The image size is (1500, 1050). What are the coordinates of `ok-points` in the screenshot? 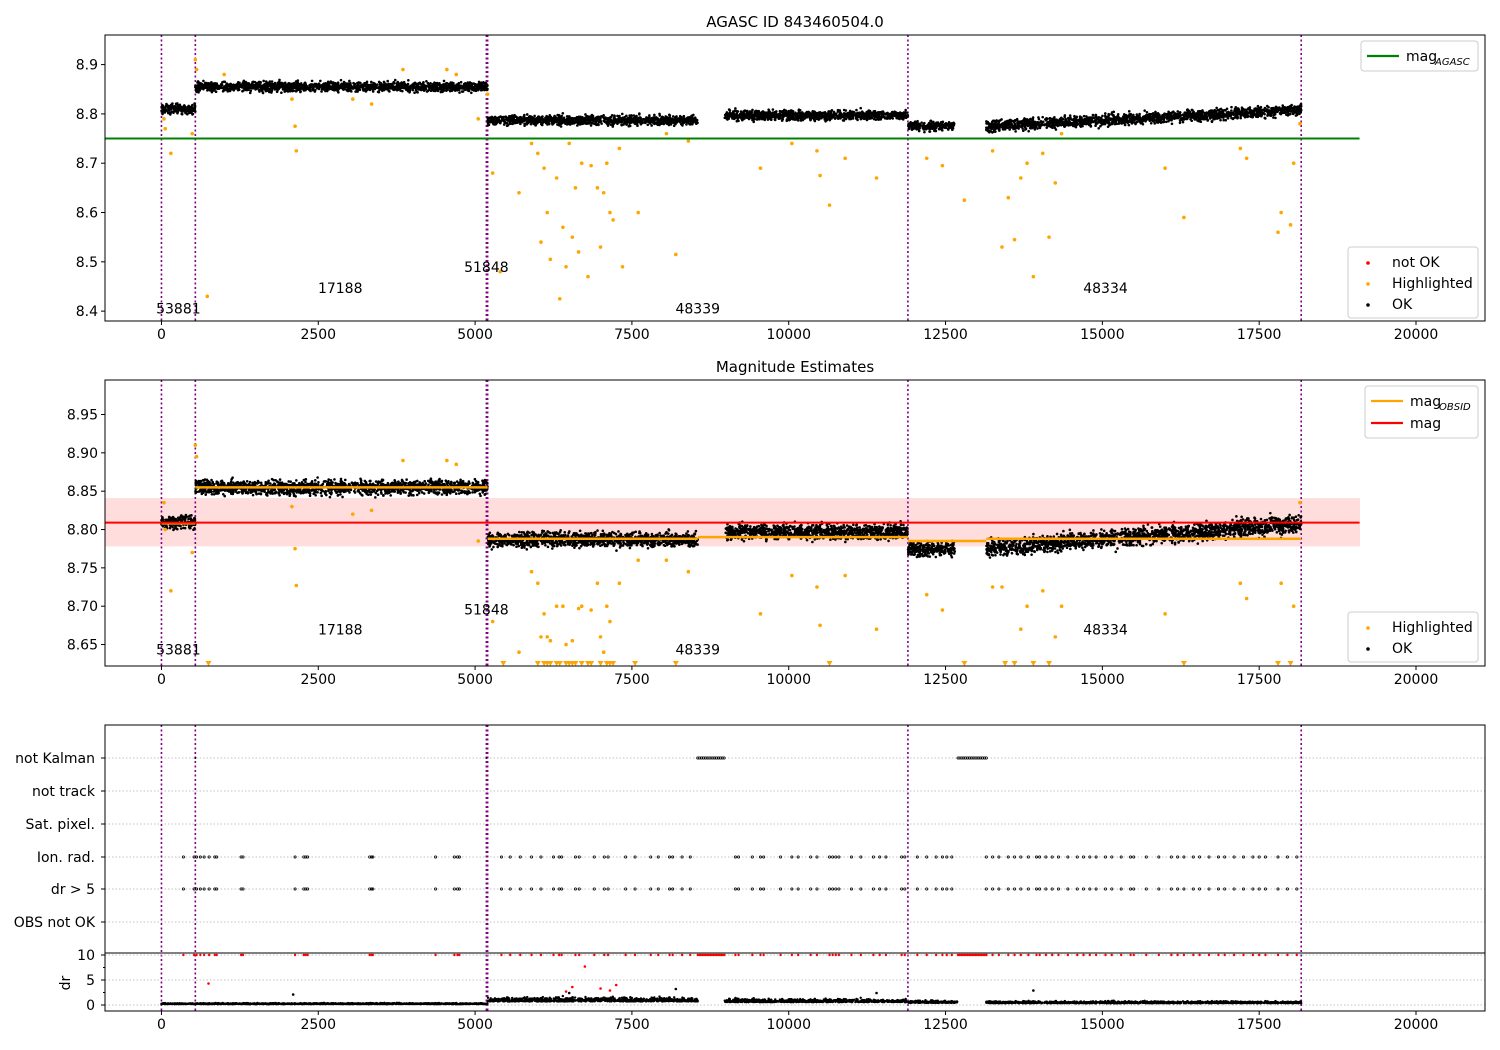 It's located at (341, 86).